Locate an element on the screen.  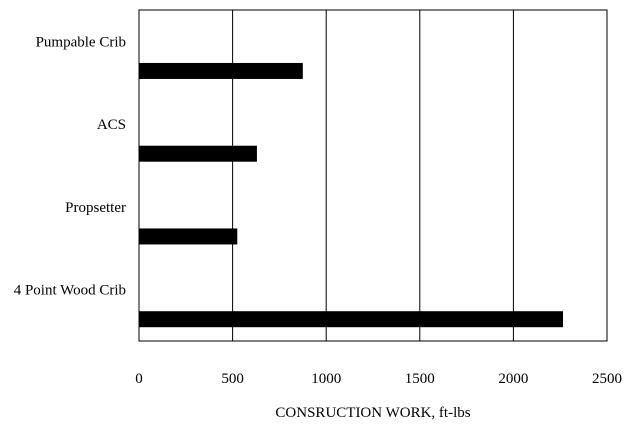
x-axis-title: CONSRUCTION WORK, ft-lbs is located at coordinates (372, 413).